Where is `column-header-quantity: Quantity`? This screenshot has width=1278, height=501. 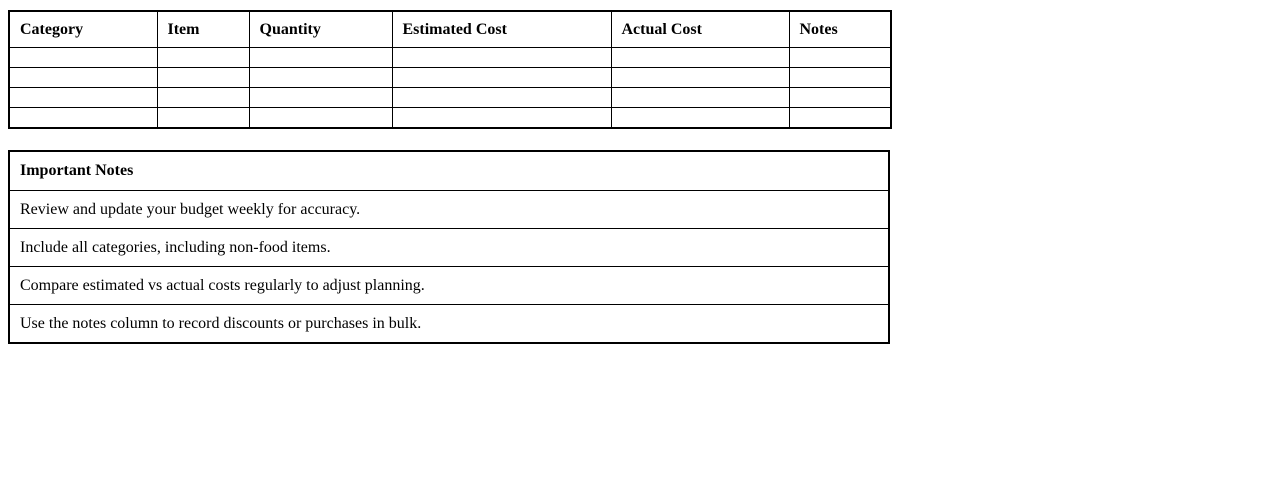 column-header-quantity: Quantity is located at coordinates (320, 29).